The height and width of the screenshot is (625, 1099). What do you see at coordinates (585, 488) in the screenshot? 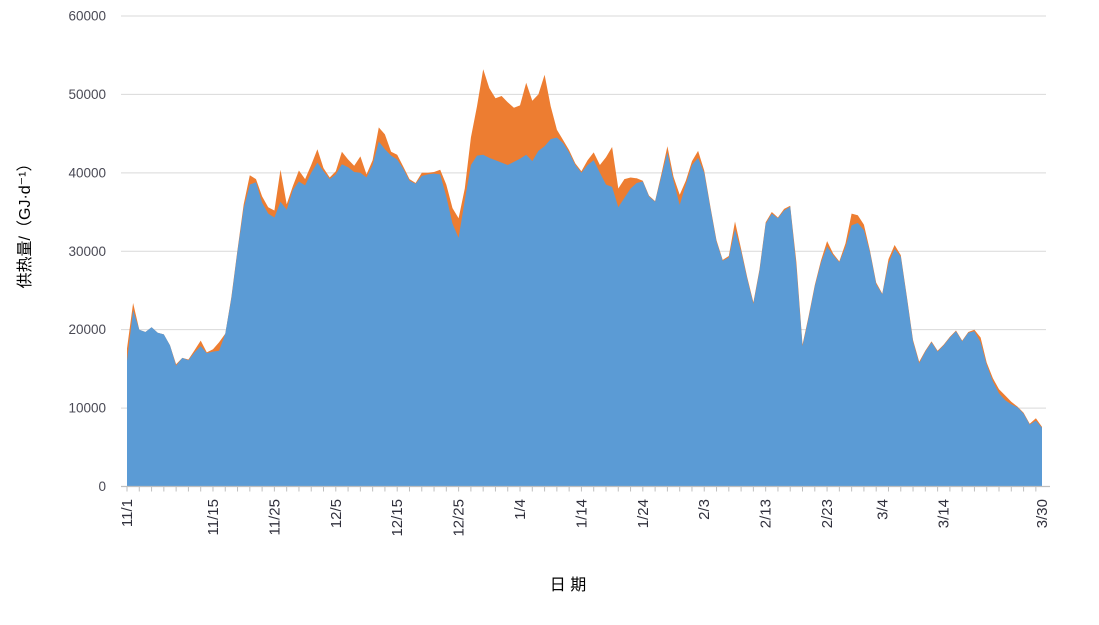
I see `x-axis` at bounding box center [585, 488].